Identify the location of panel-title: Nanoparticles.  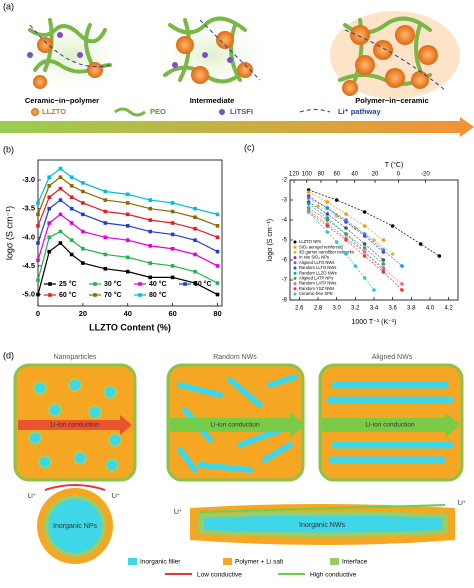
(75, 357).